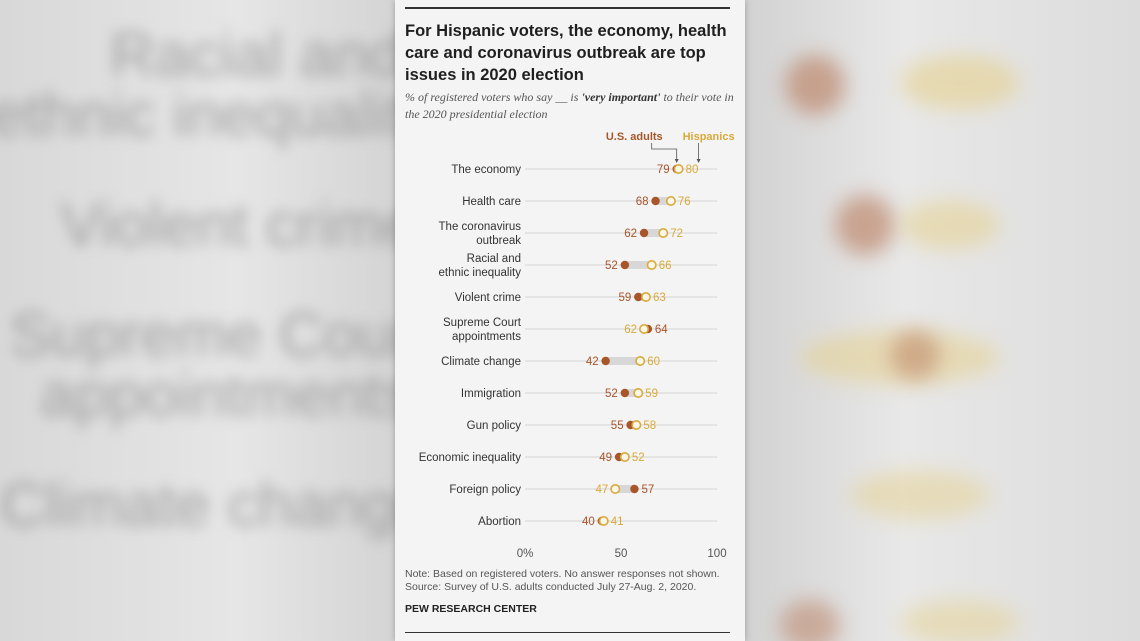  What do you see at coordinates (220, 335) in the screenshot?
I see `blurred-text: Supreme Court` at bounding box center [220, 335].